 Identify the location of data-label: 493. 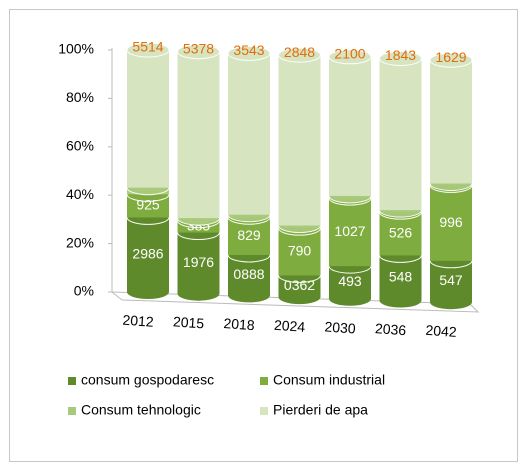
(350, 281).